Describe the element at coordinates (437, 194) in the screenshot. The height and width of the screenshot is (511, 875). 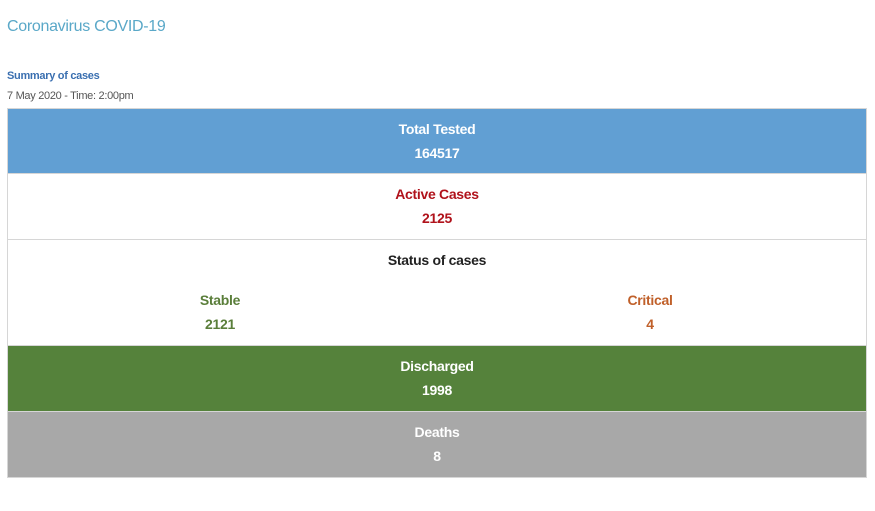
I see `active-cases-label: Active Cases` at that location.